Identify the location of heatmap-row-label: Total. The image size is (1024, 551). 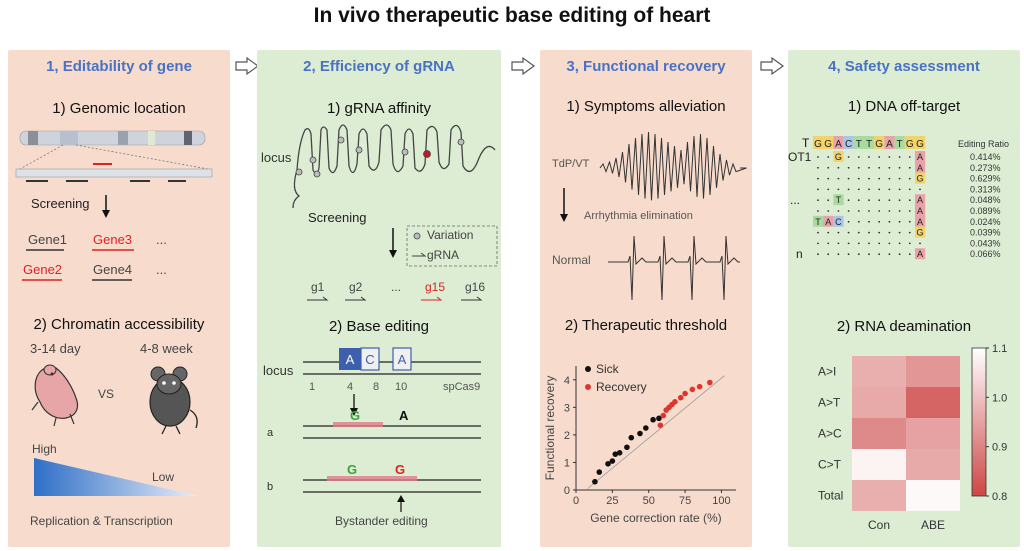
(830, 496).